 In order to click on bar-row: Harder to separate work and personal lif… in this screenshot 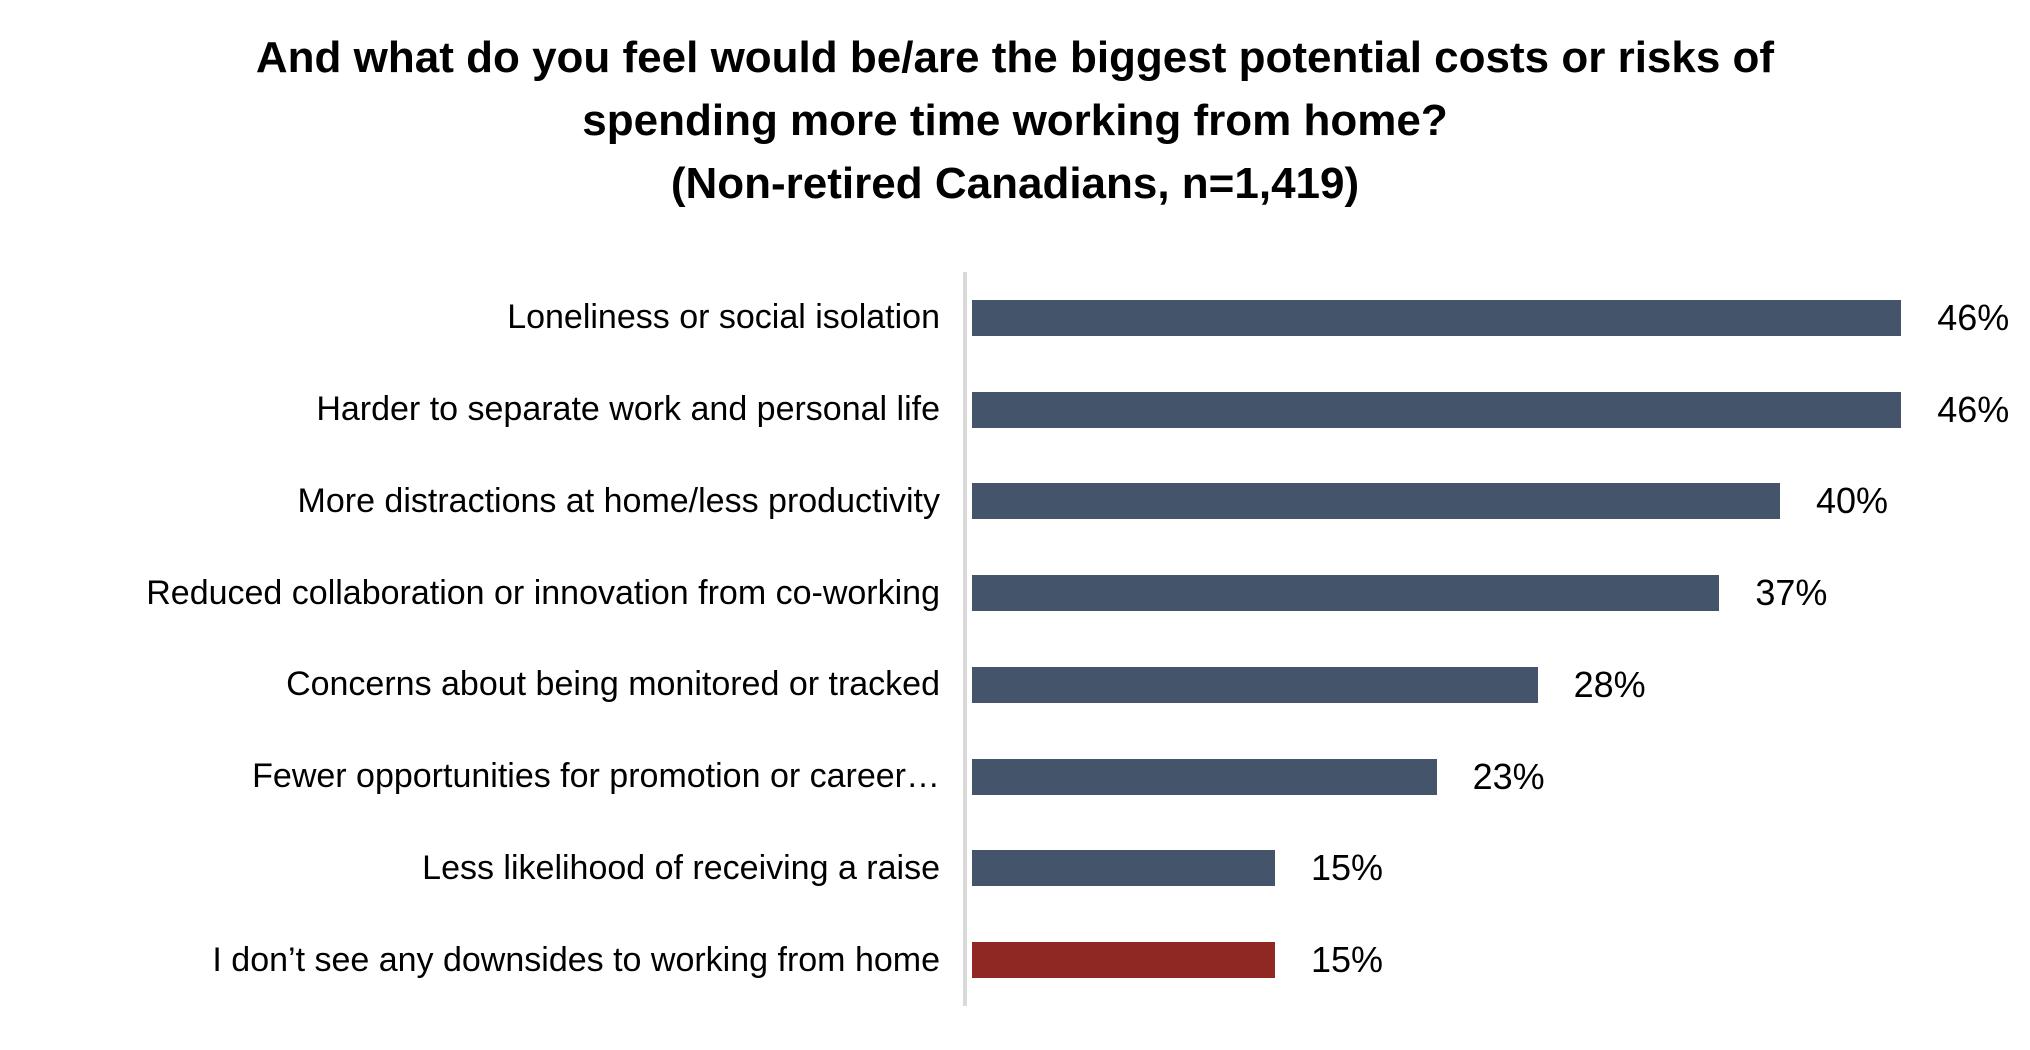, I will do `click(1015, 410)`.